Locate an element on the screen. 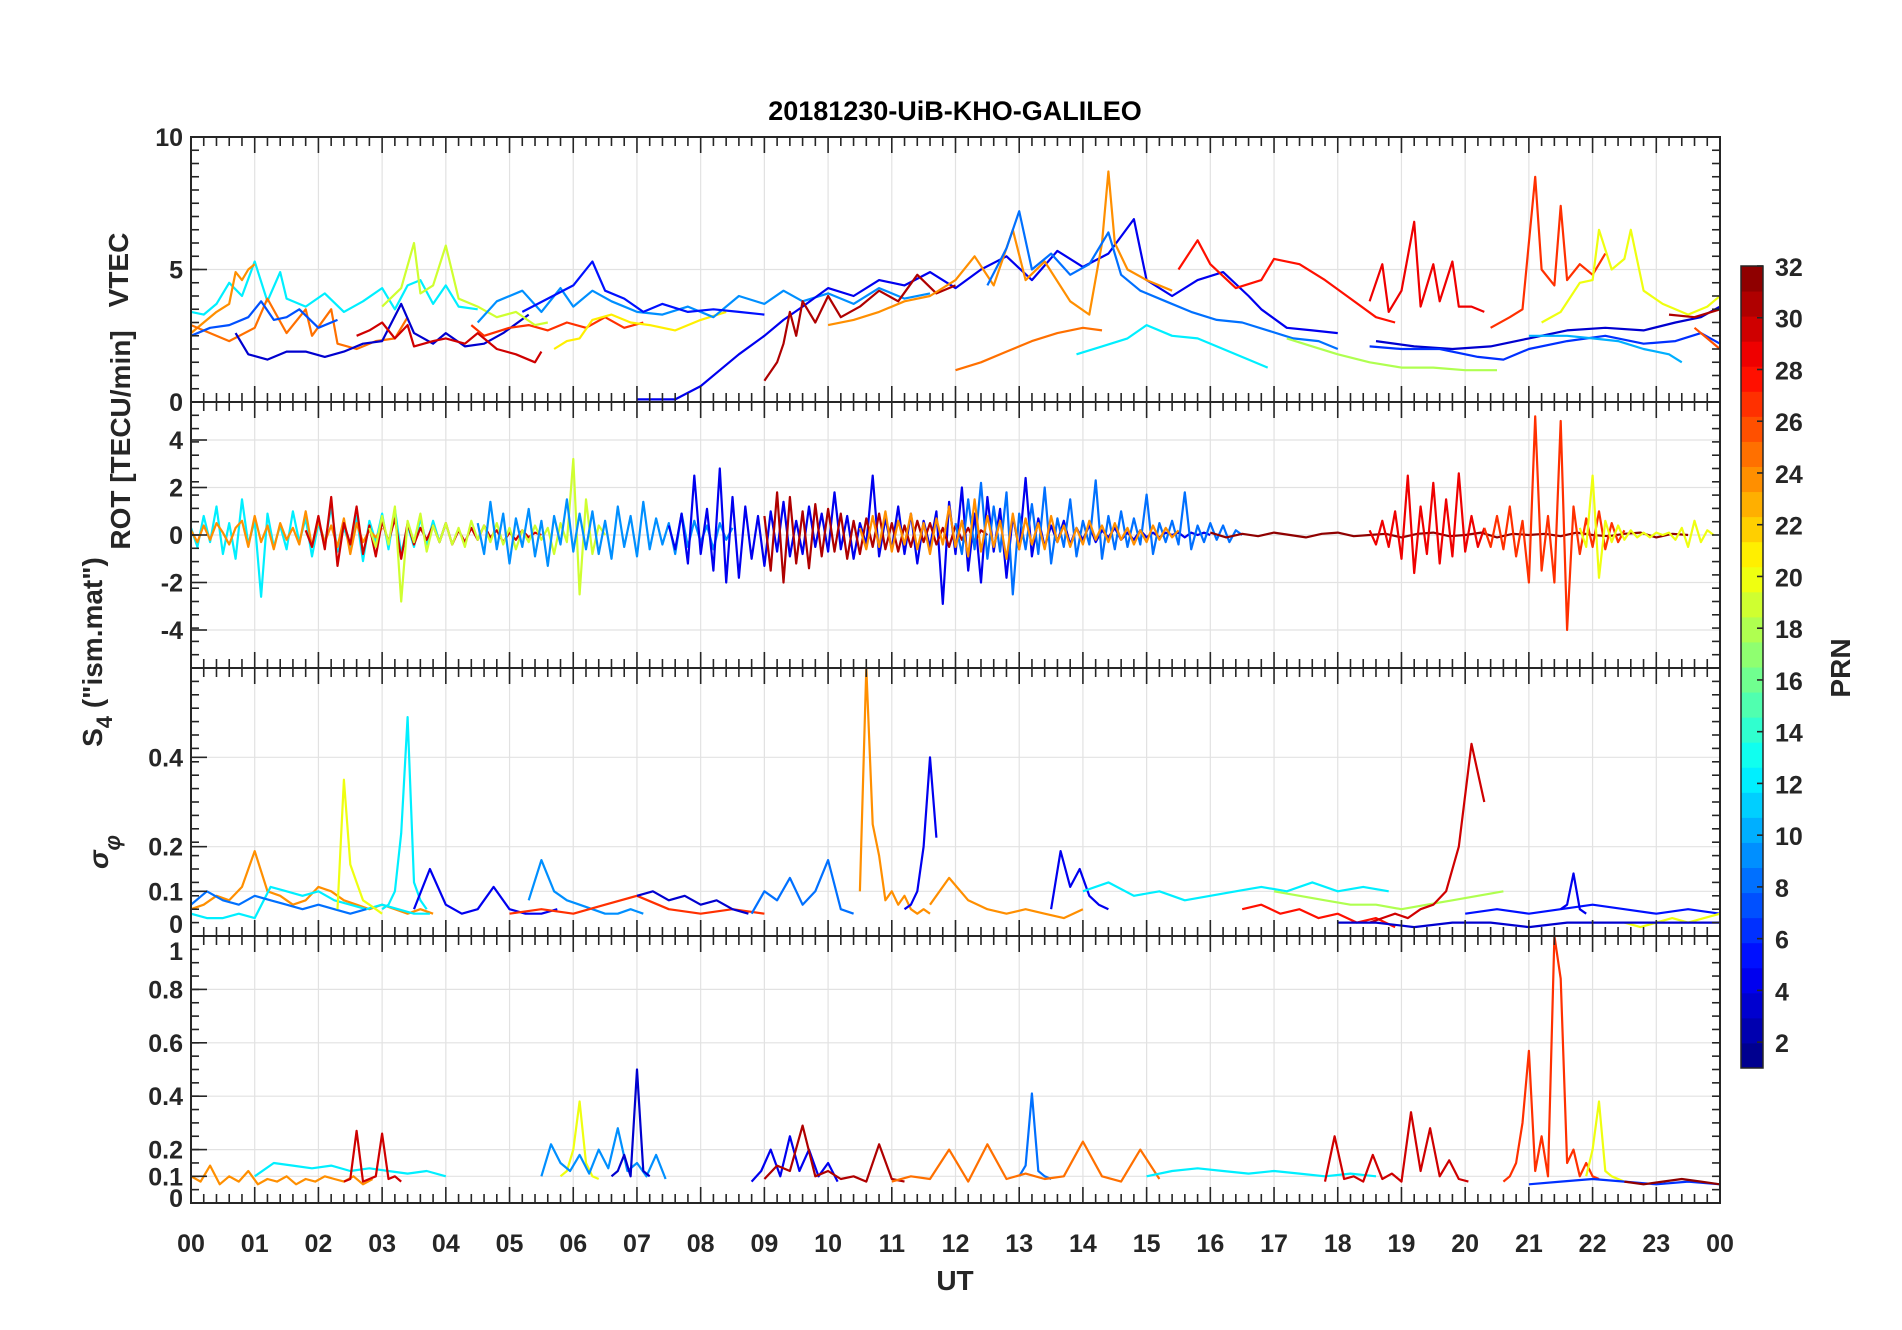 This screenshot has width=1902, height=1330. colorbar-tick-label: 26 is located at coordinates (1789, 423).